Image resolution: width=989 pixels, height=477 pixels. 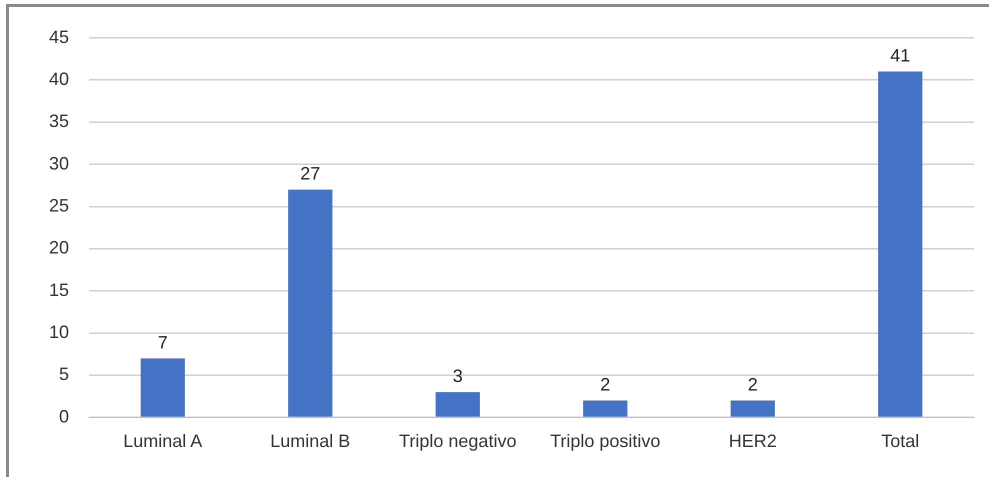 What do you see at coordinates (64, 374) in the screenshot?
I see `y-tick-label: 5` at bounding box center [64, 374].